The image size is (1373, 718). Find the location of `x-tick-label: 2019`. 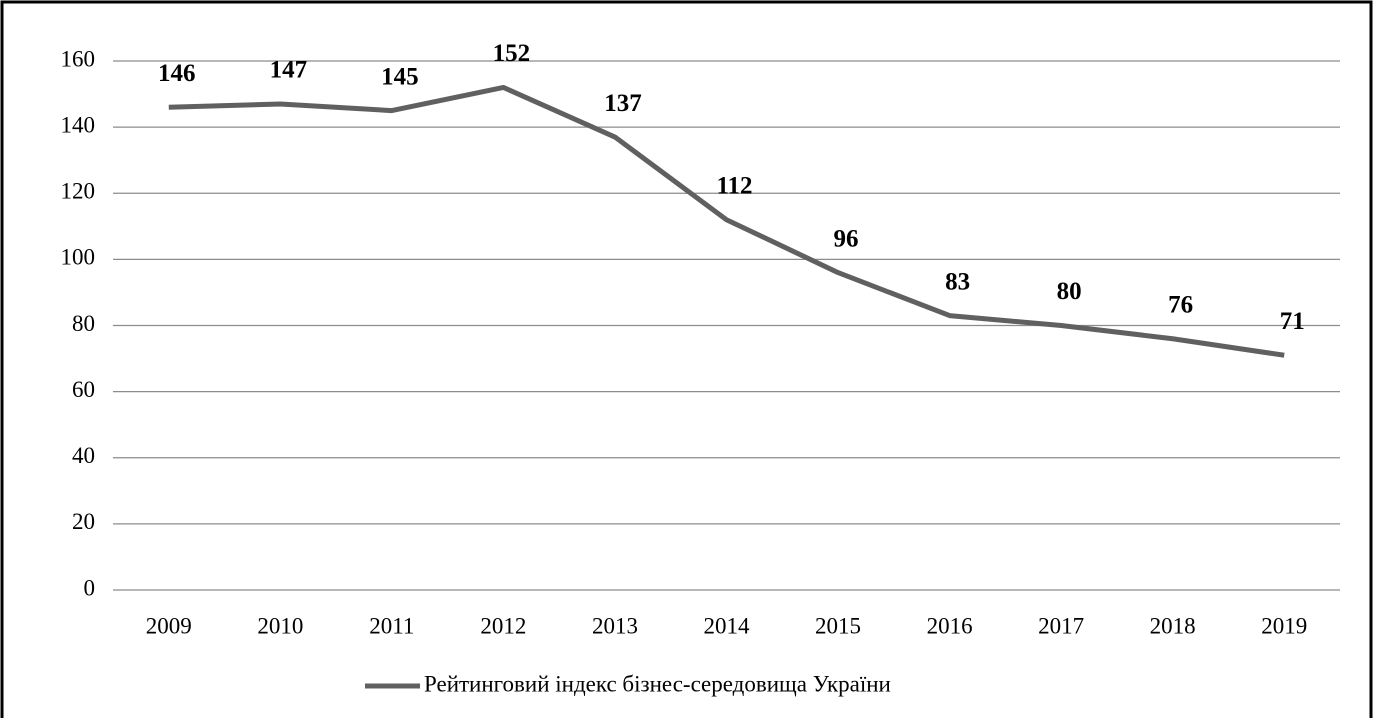

x-tick-label: 2019 is located at coordinates (1284, 625).